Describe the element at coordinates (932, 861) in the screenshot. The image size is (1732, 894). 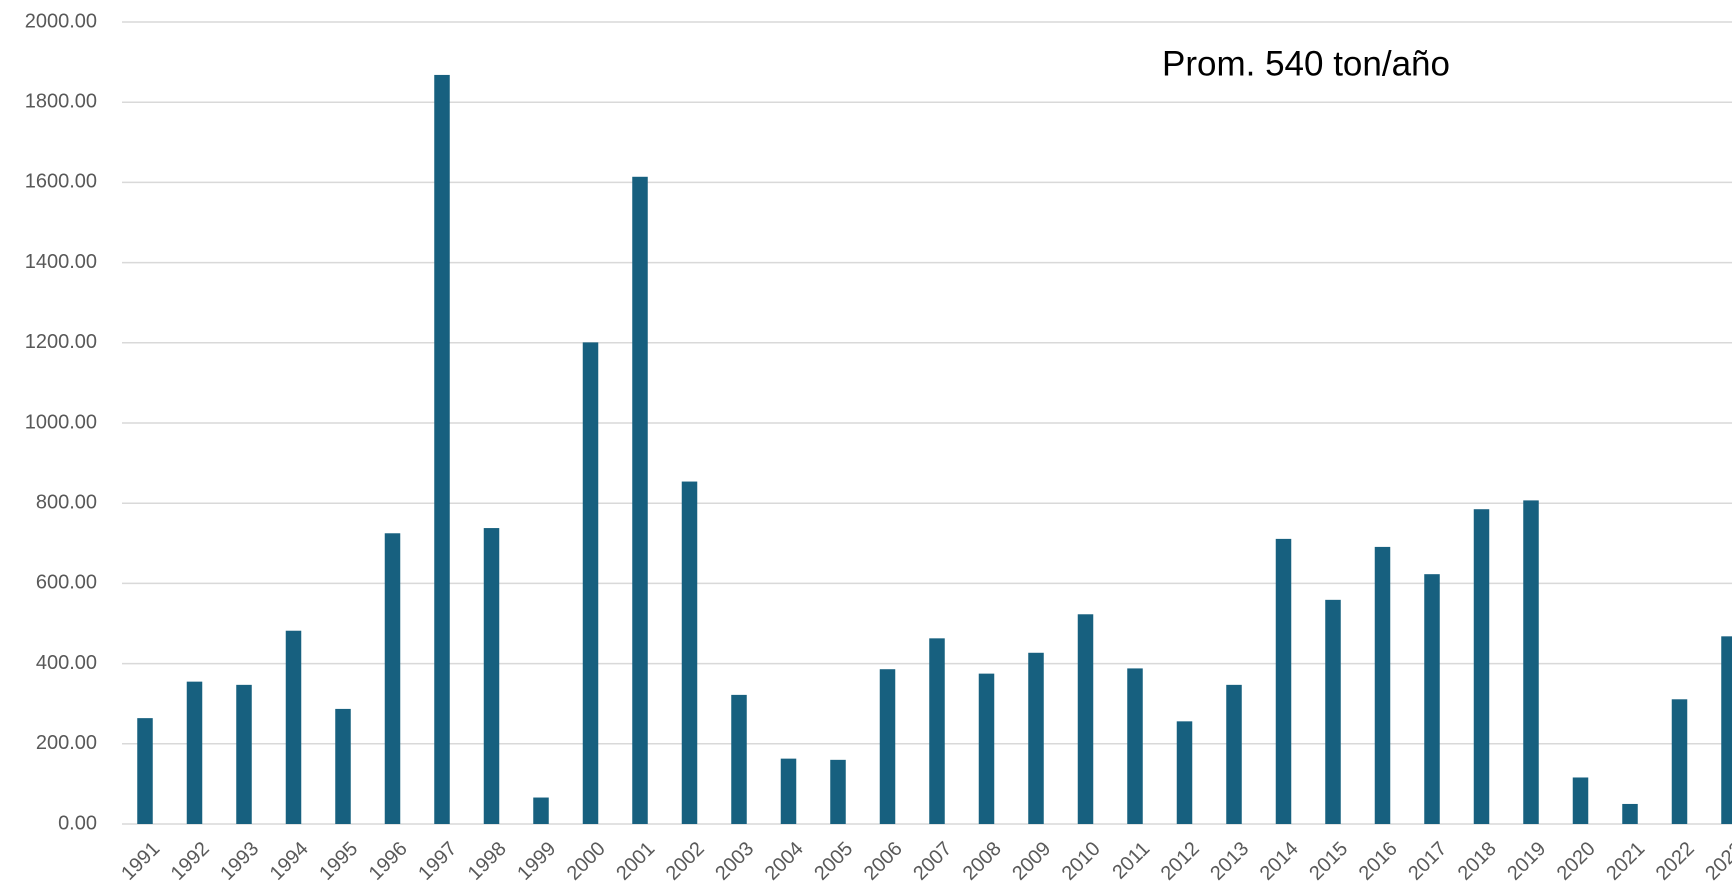
I see `x-tick-label: 2007` at that location.